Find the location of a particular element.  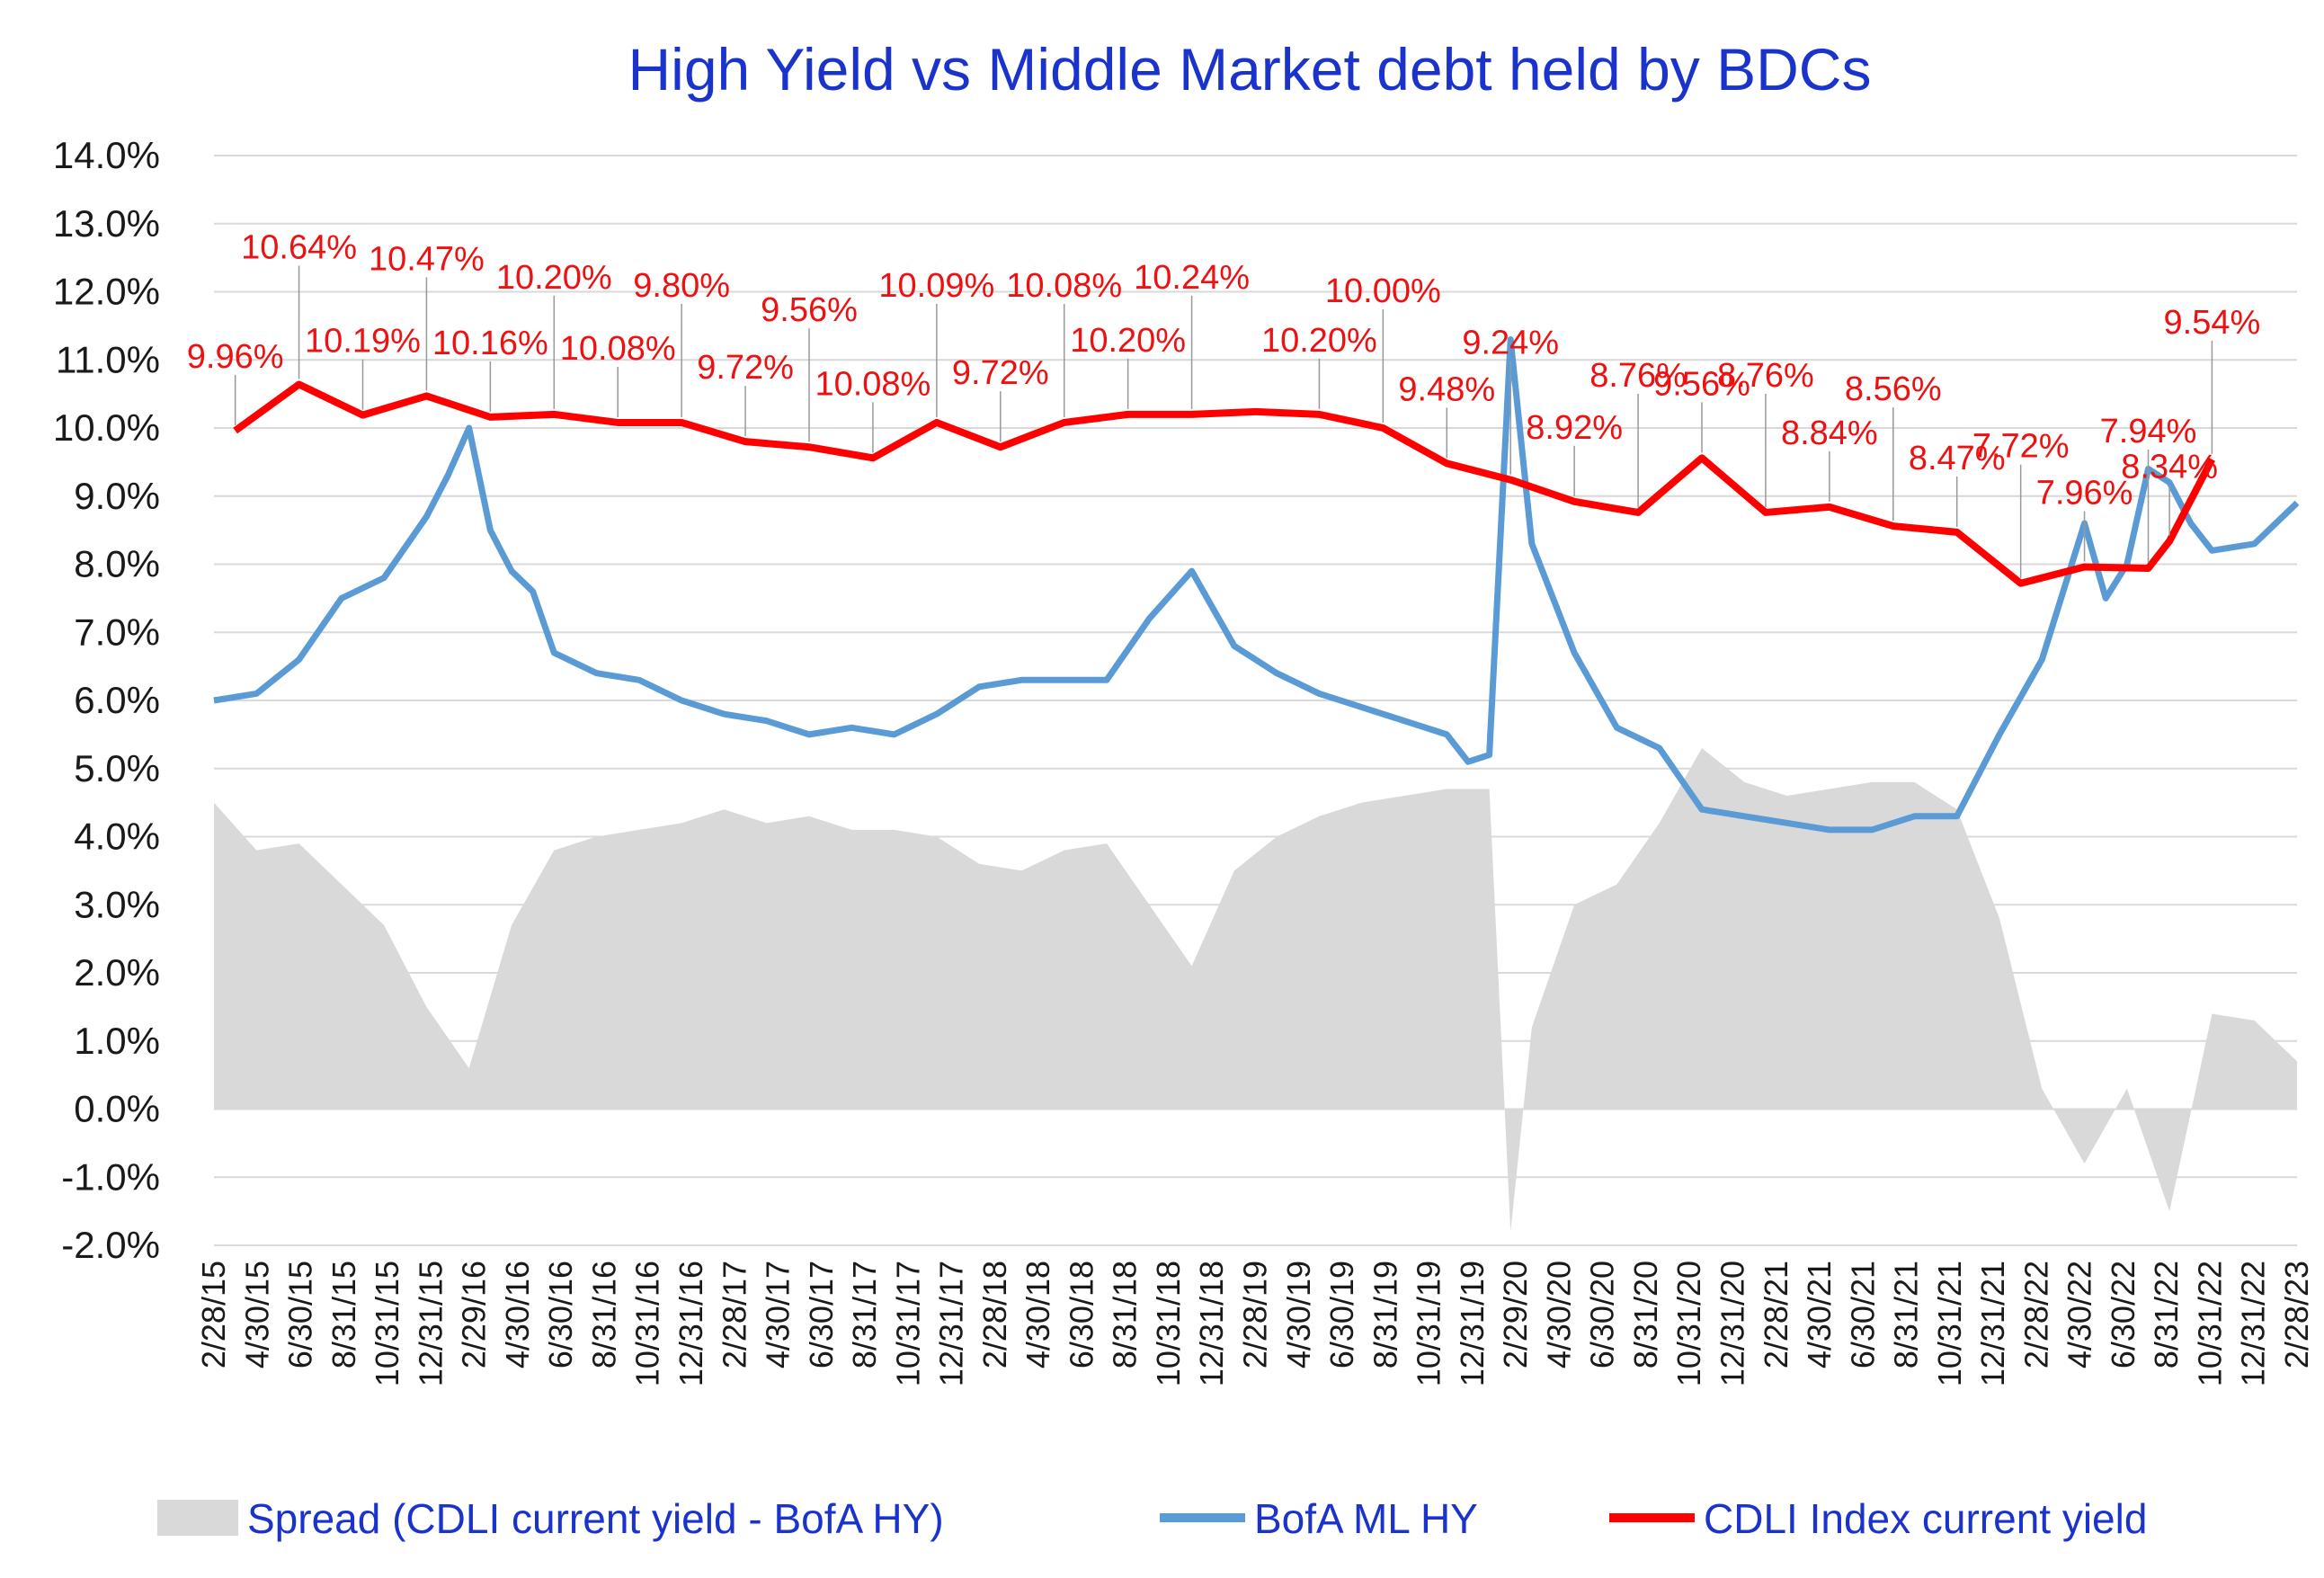

x-tick-label: 4/30/17 is located at coordinates (778, 1314).